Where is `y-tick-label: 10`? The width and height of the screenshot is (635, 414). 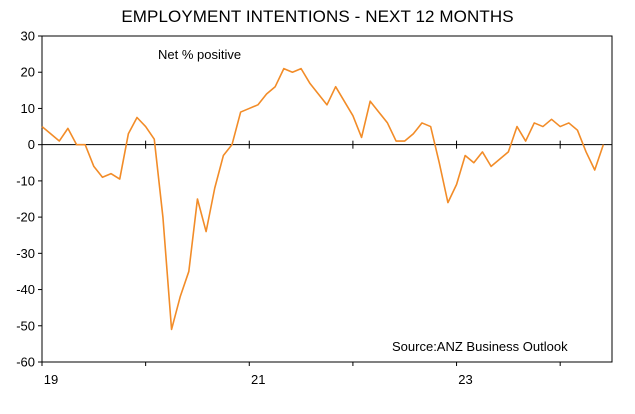
y-tick-label: 10 is located at coordinates (28, 108).